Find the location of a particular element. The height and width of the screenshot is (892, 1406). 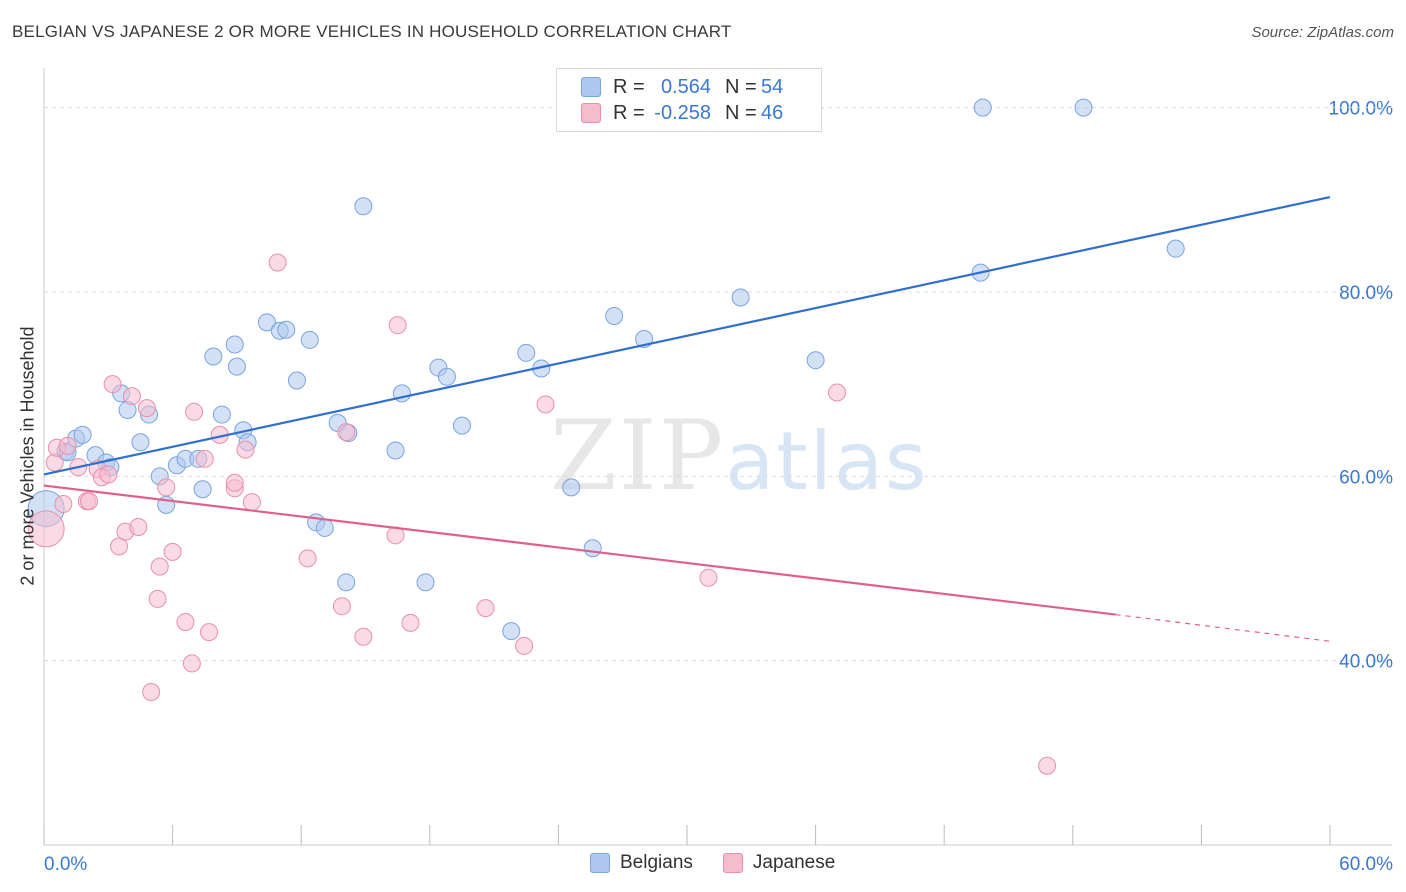

r-value: -0.258 is located at coordinates (682, 112).